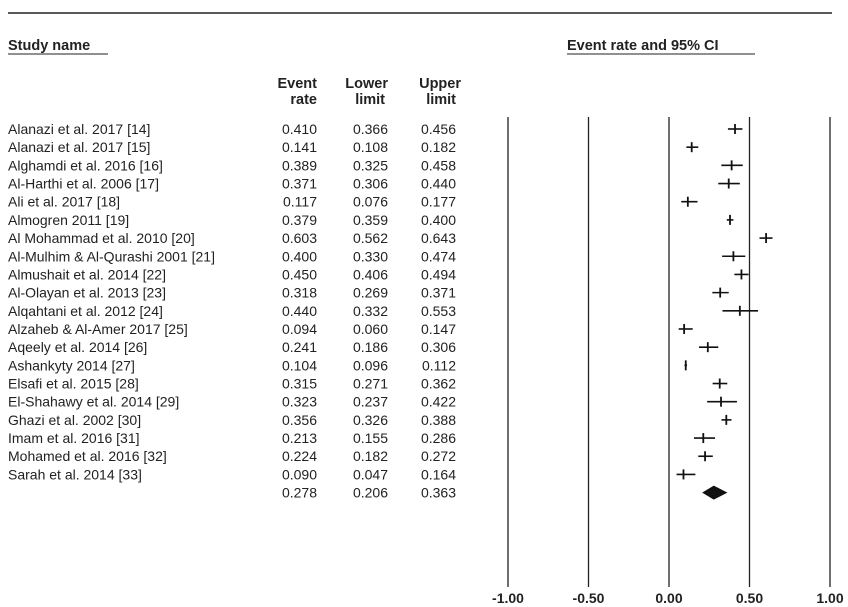  I want to click on study-name: Al-Mulhim & Al-Qurashi 2001 [21], so click(111, 256).